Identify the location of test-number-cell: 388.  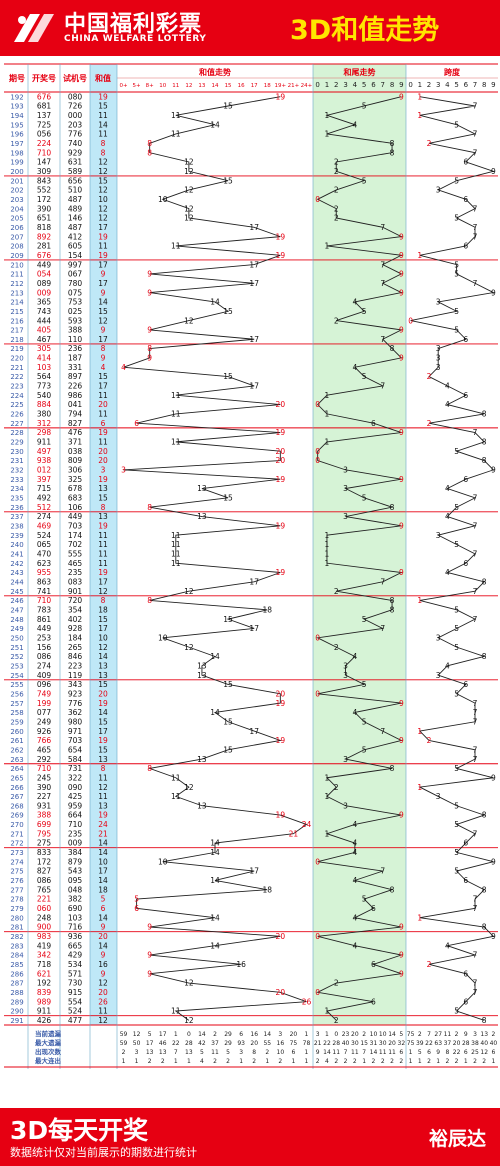
(75, 330).